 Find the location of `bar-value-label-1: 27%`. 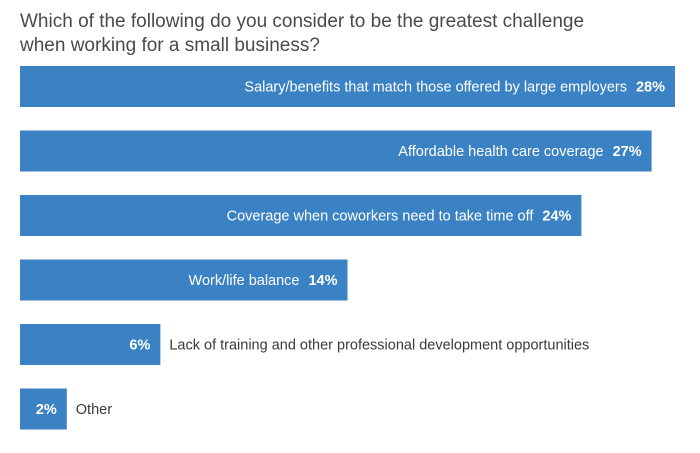

bar-value-label-1: 27% is located at coordinates (627, 152).